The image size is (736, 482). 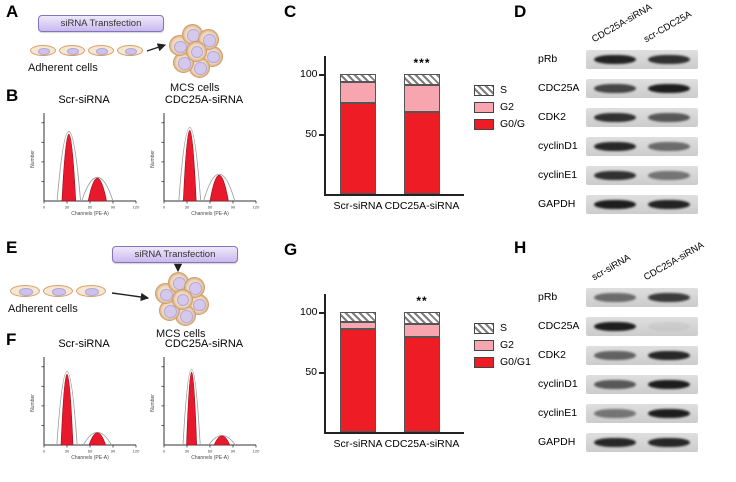 I want to click on stacked-bar-chart-c: 50 100 Scr-siRNA CDC25A-siRNA ***, so click(x=387, y=131).